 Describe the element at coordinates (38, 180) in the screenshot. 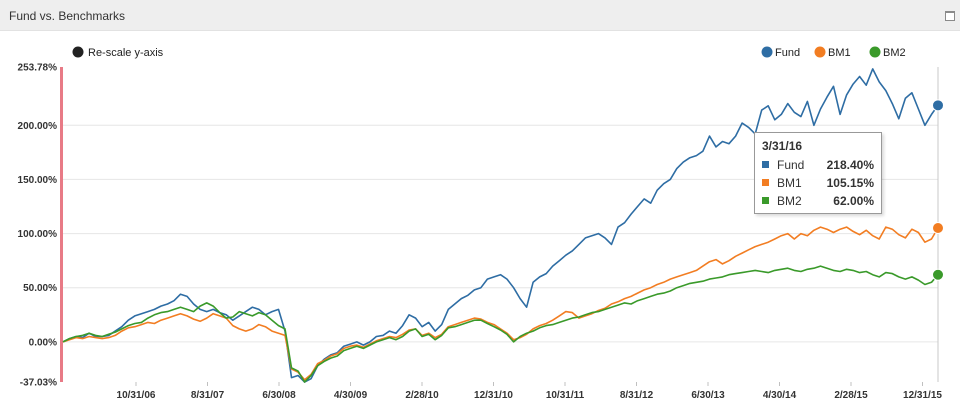

I see `y-tick-label: 150.00%` at that location.